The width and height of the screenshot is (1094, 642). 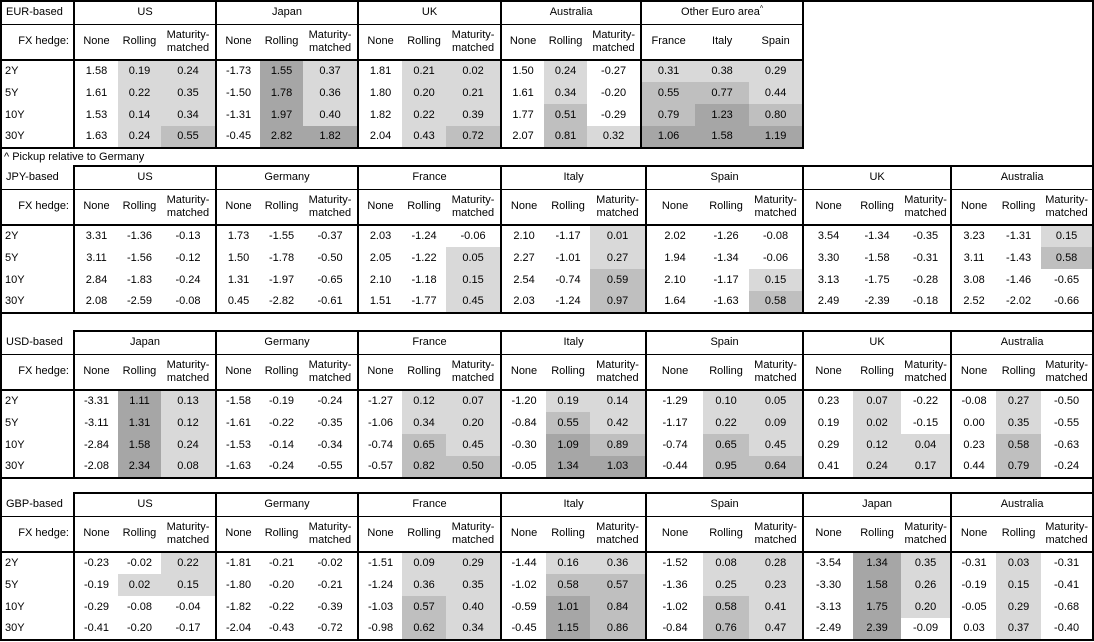 I want to click on value-cell: 0.24, so click(x=189, y=445).